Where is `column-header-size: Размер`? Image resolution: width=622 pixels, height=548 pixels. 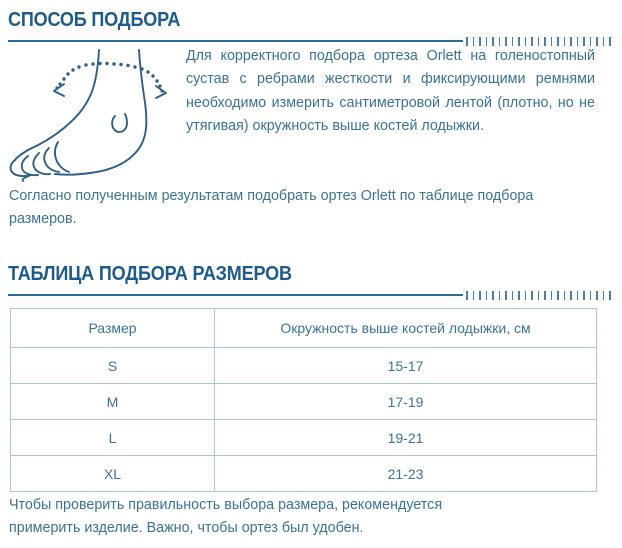 column-header-size: Размер is located at coordinates (112, 328).